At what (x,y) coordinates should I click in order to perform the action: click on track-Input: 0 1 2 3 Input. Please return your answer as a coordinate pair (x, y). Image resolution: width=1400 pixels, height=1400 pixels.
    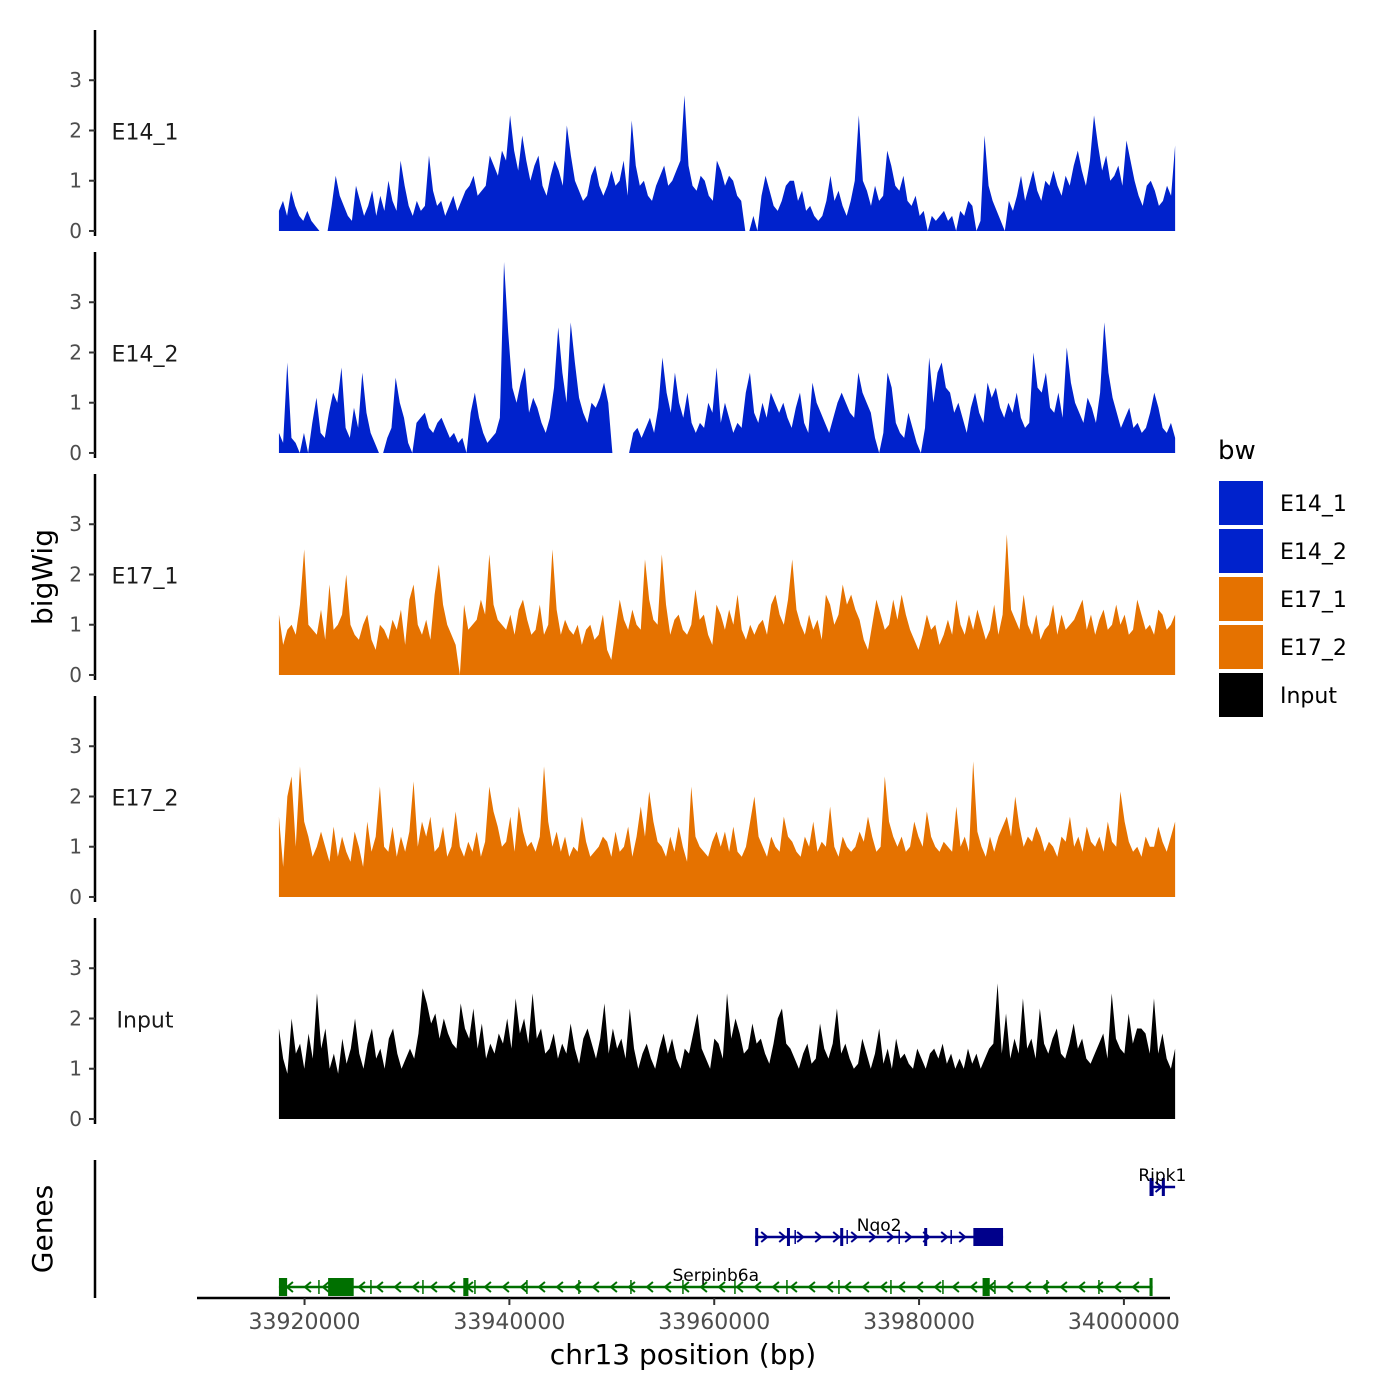
    Looking at the image, I should click on (622, 1024).